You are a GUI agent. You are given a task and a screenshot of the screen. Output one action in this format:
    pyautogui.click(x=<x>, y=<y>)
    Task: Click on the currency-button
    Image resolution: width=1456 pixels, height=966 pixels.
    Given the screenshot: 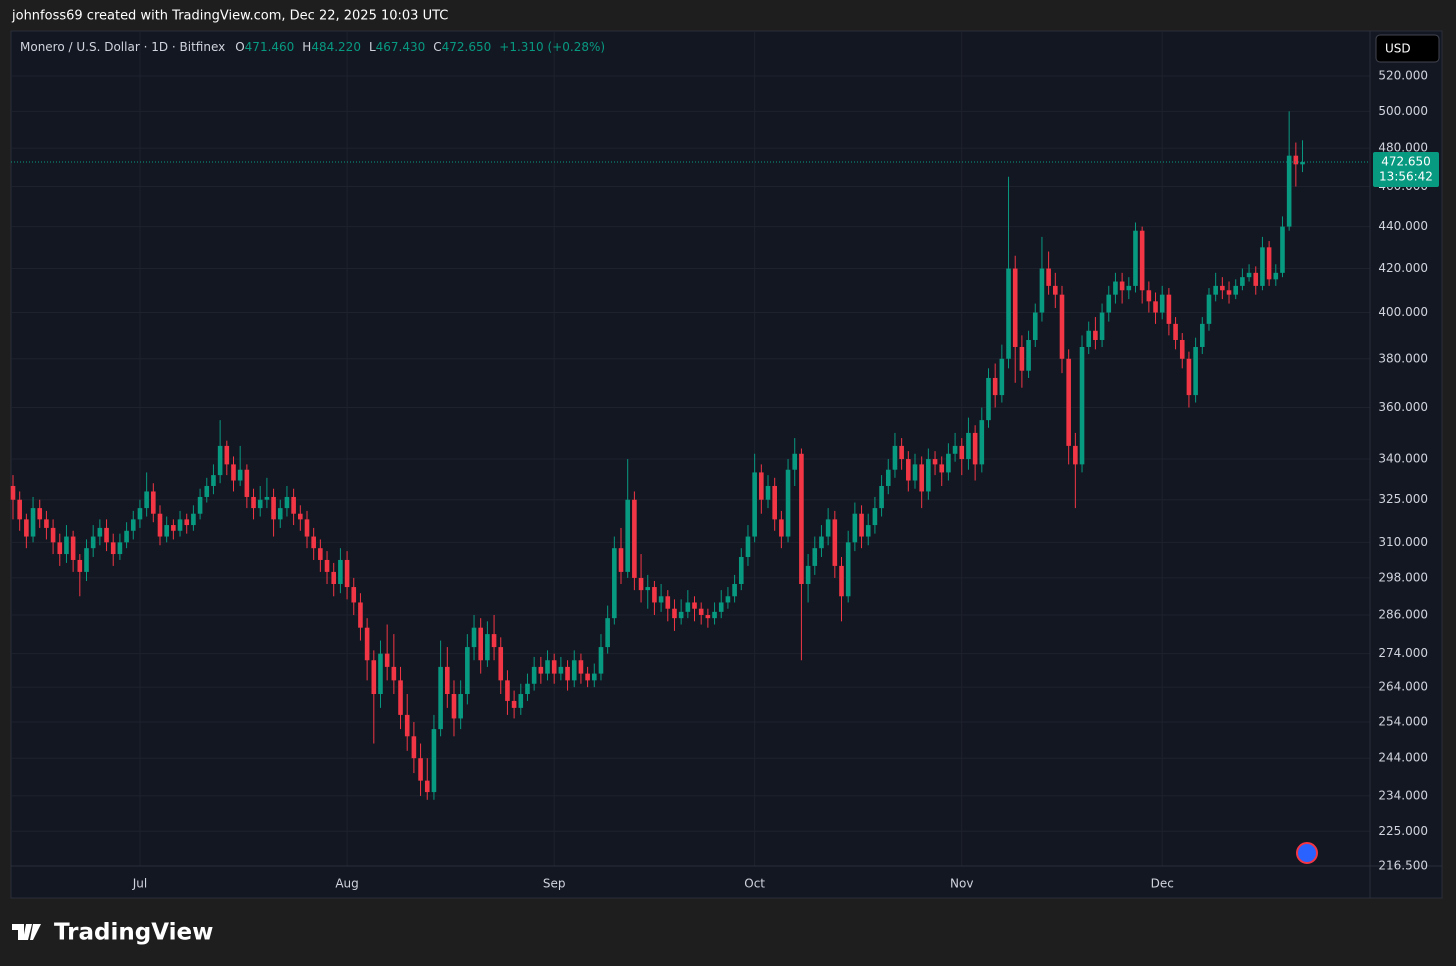 What is the action you would take?
    pyautogui.click(x=1407, y=48)
    